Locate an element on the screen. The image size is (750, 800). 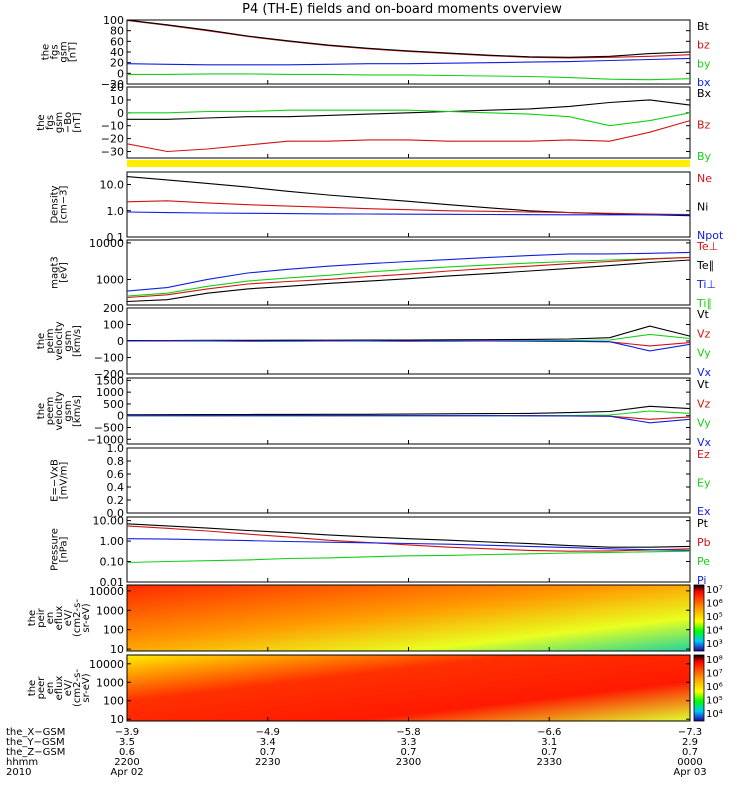
axis-row-label: the_Y−GSM is located at coordinates (35, 742).